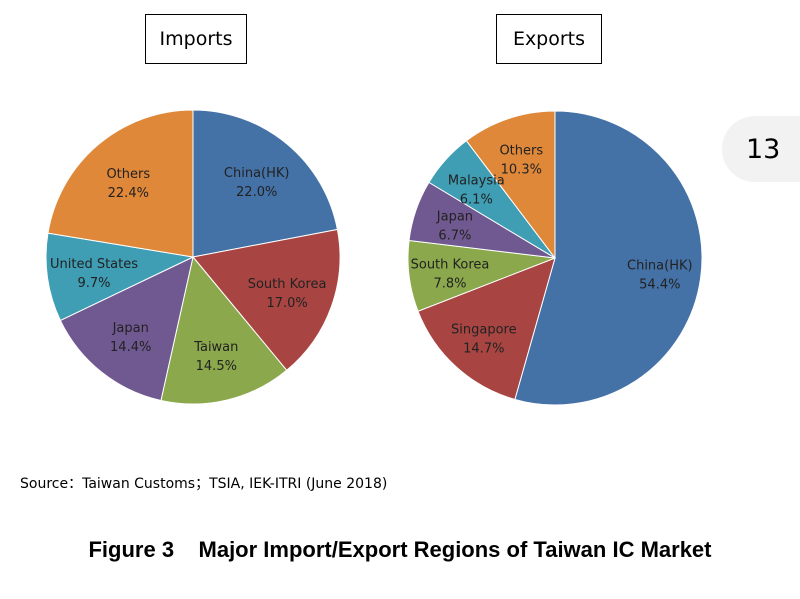 The width and height of the screenshot is (800, 599). I want to click on exports-label-malaysia: Malaysia, so click(476, 180).